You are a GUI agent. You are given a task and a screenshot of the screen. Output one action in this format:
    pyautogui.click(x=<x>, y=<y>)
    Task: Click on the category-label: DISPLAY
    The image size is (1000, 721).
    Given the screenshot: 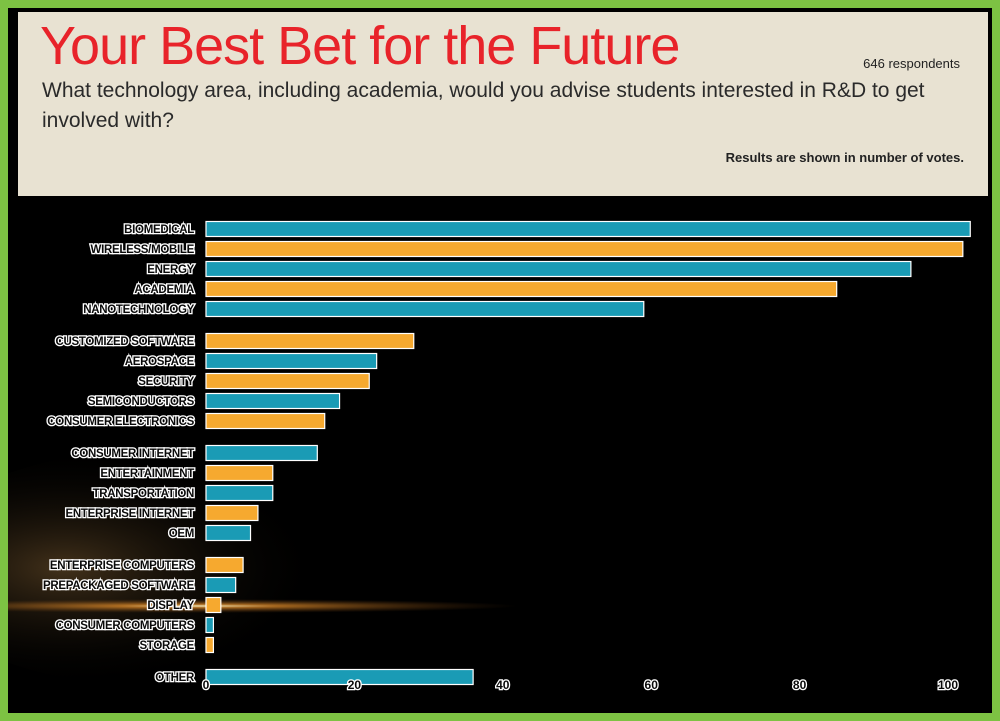 What is the action you would take?
    pyautogui.click(x=170, y=606)
    